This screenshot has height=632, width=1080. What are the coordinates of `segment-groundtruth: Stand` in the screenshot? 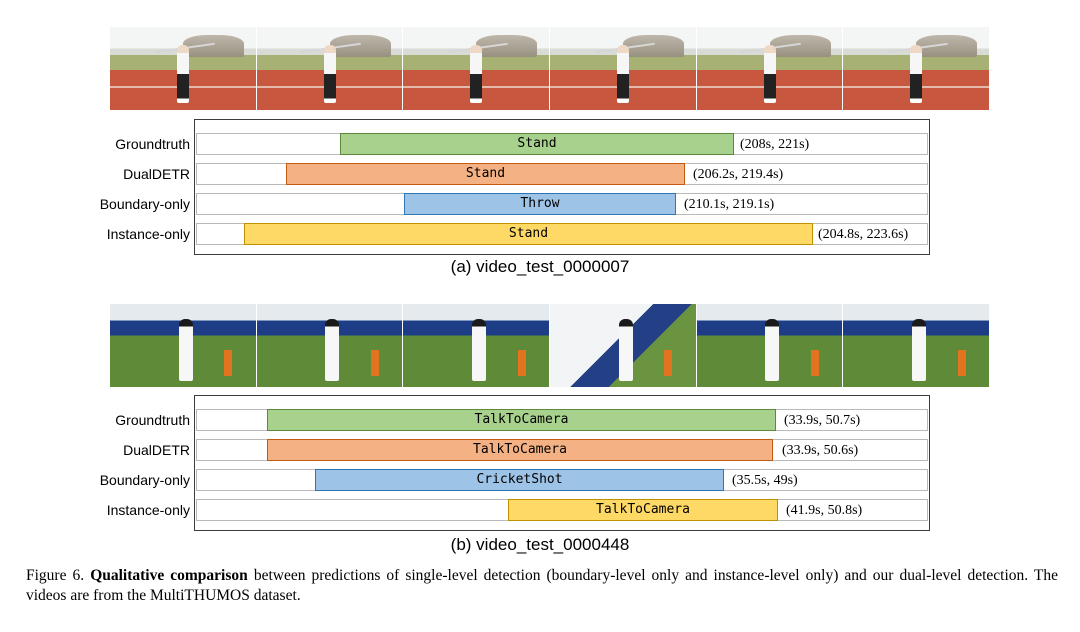 It's located at (537, 144).